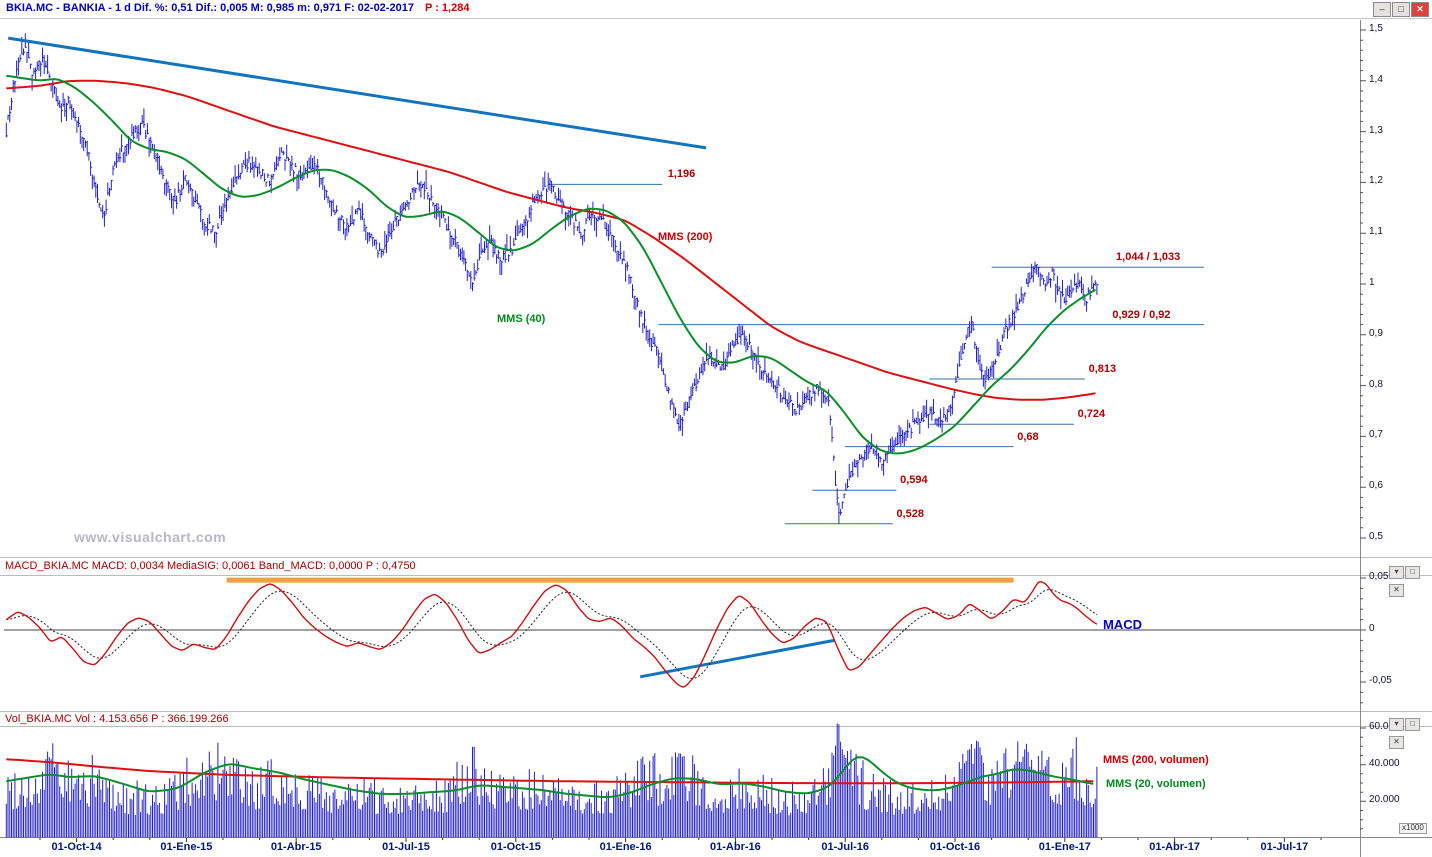  I want to click on window-controls: – □ ✕, so click(1400, 9).